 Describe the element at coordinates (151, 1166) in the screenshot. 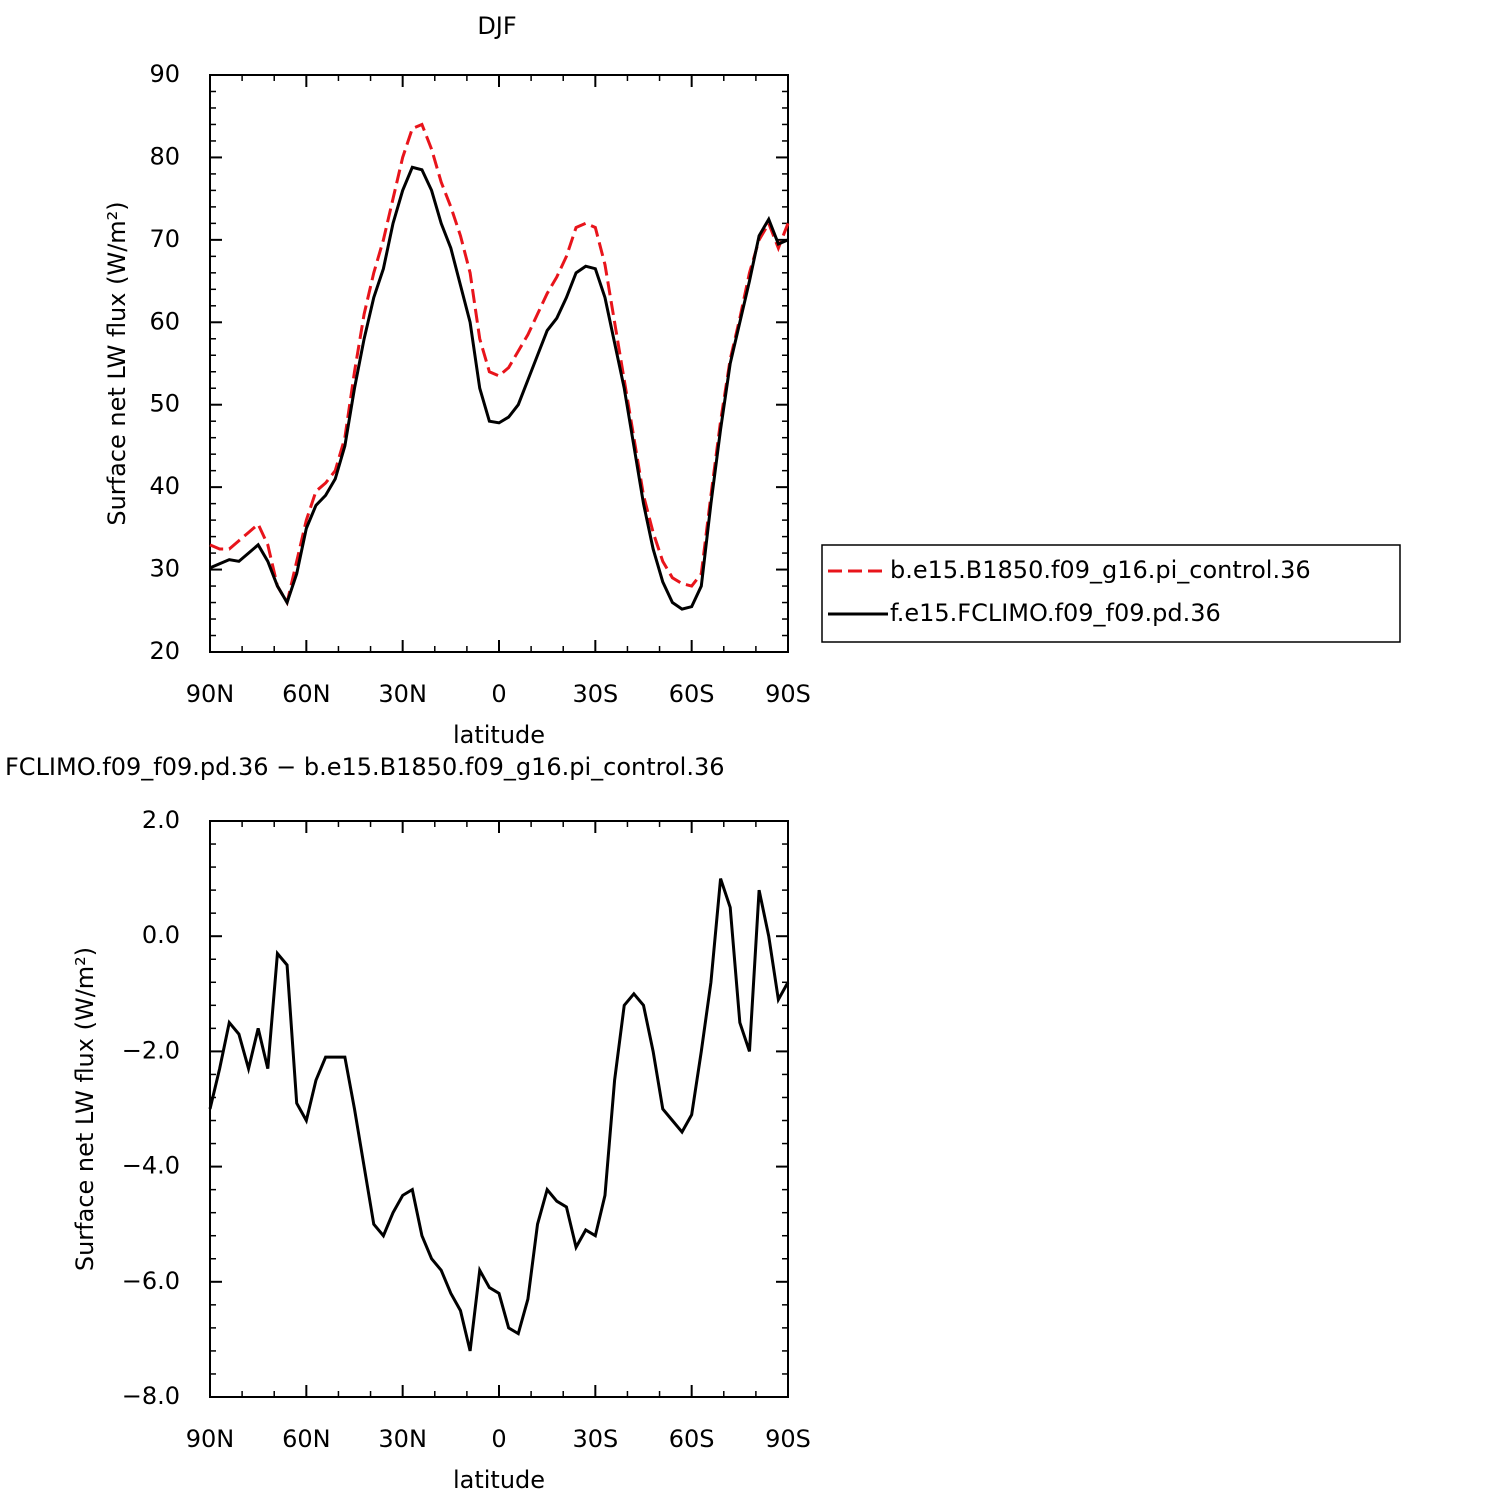

I see `y-tick-label: −4.0` at that location.